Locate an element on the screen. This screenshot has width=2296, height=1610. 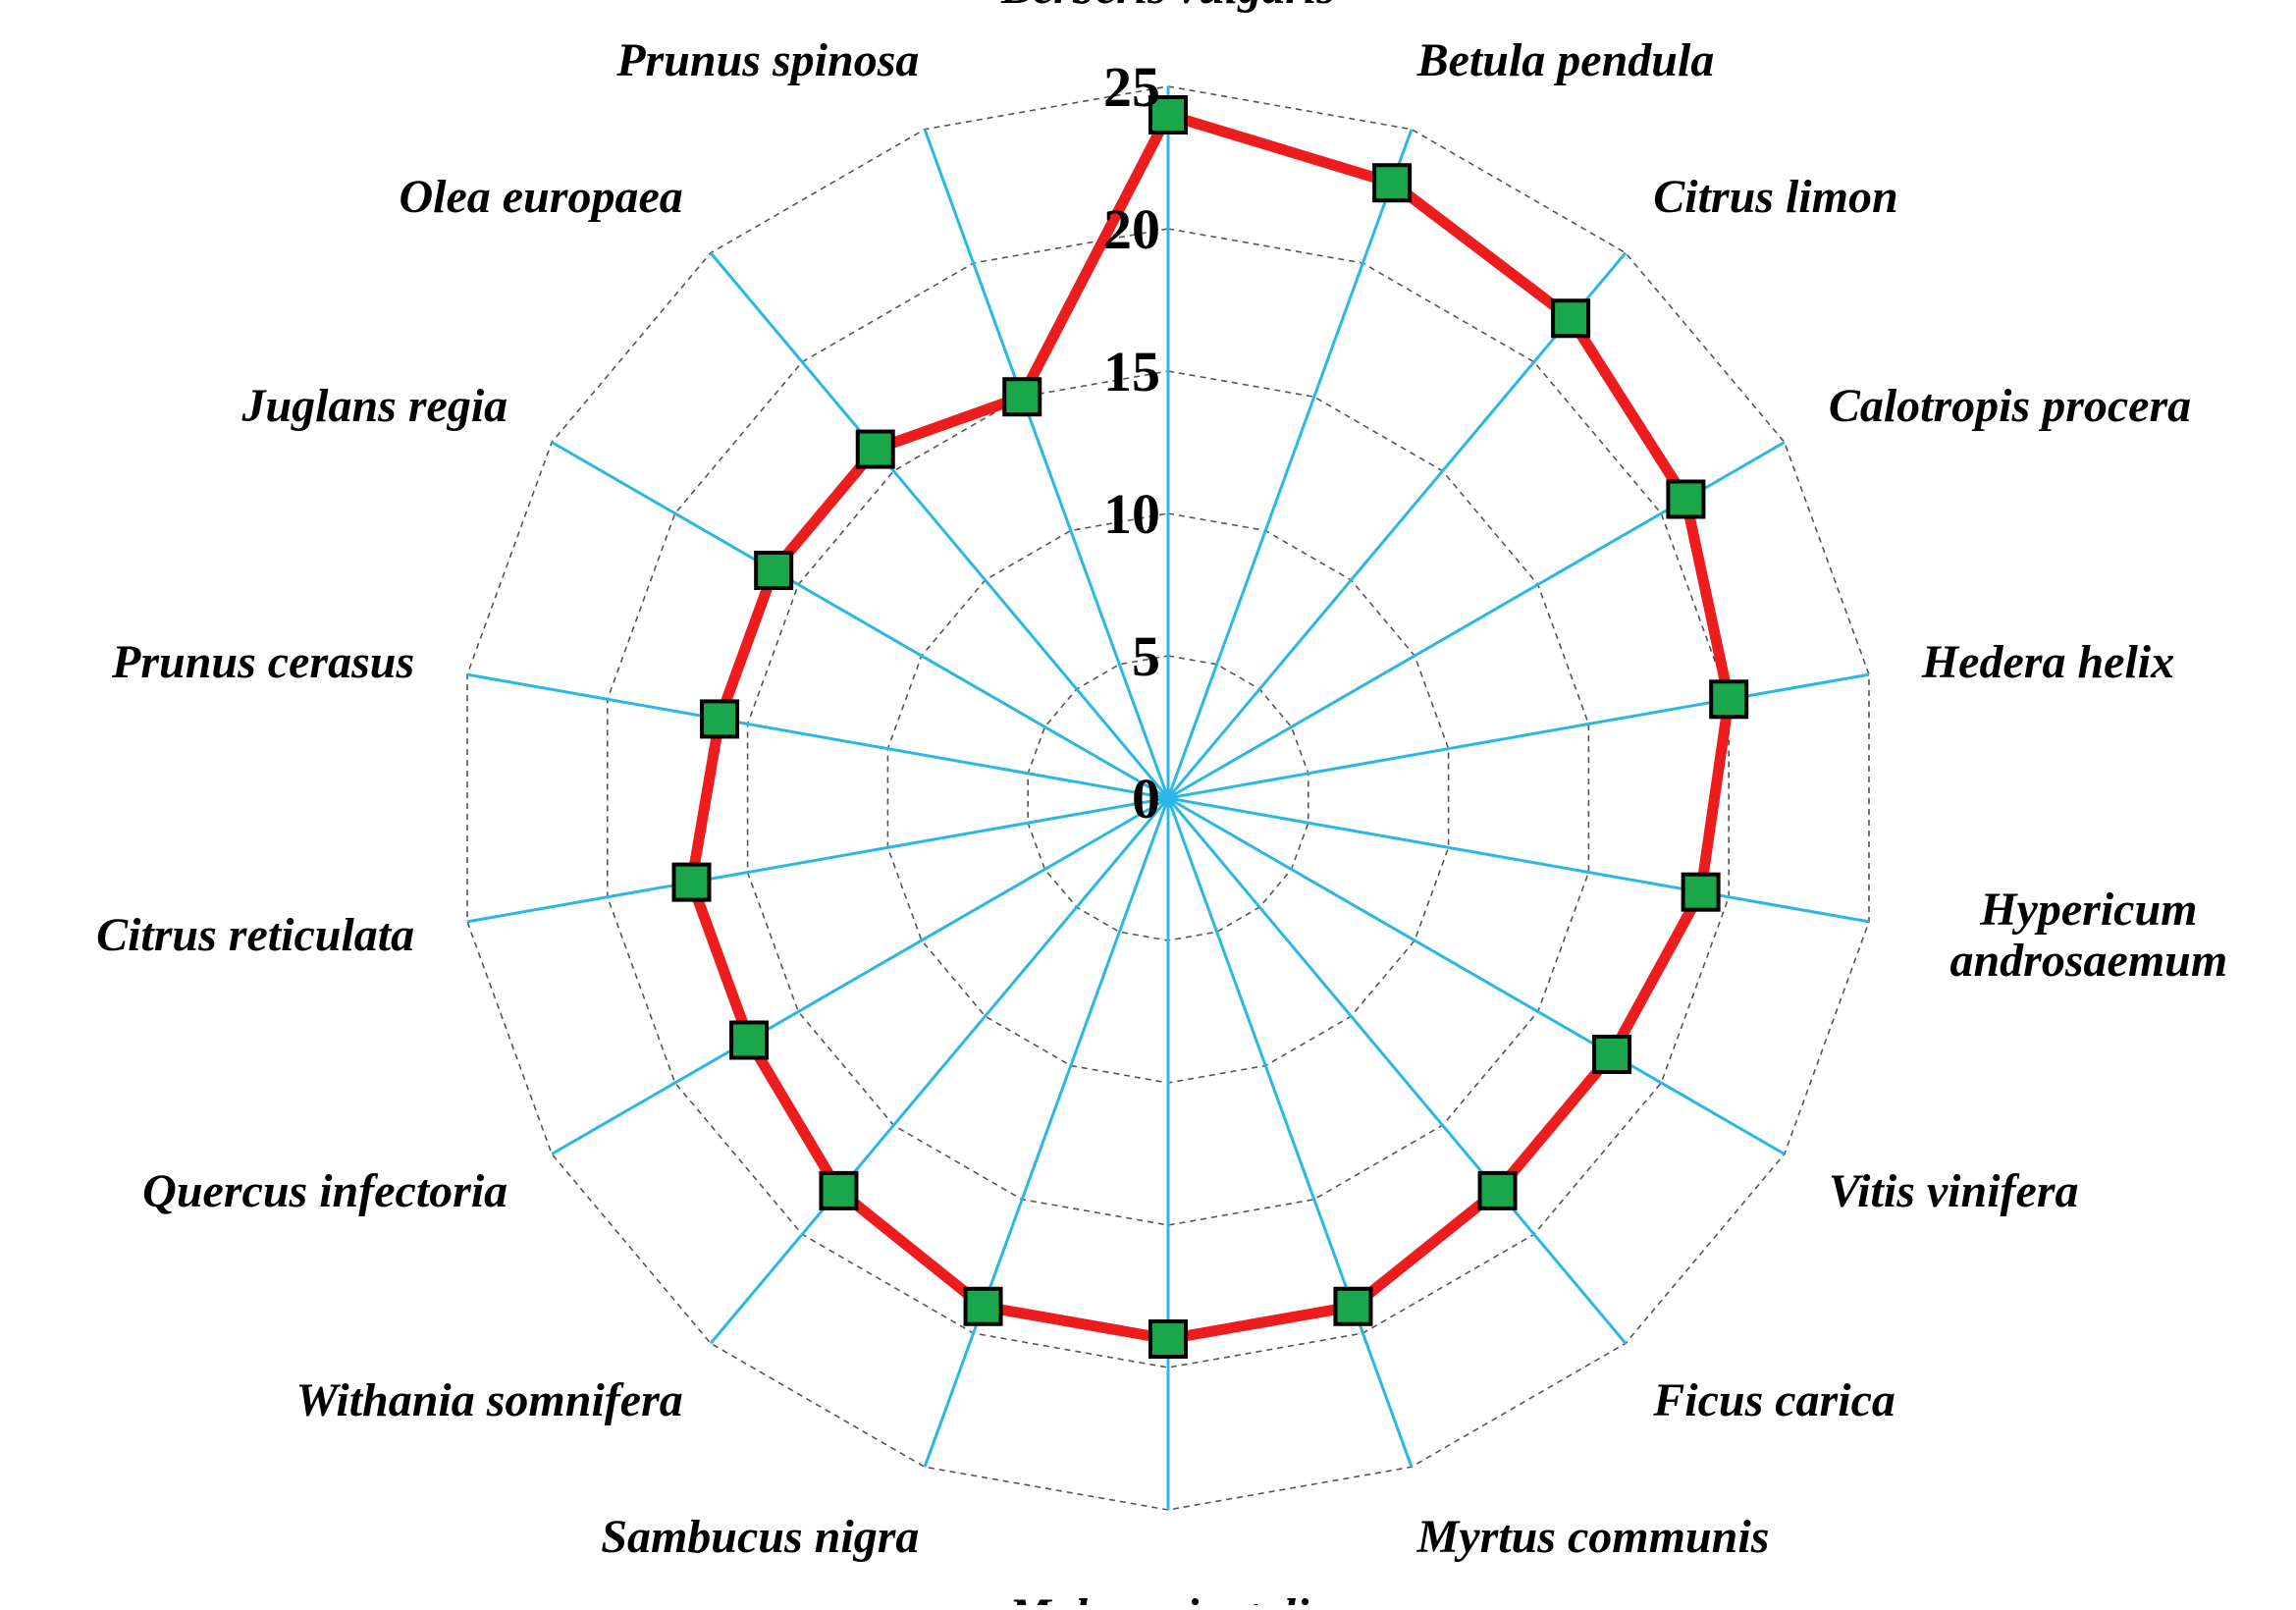
category-label-4: Hedera helix is located at coordinates (2048, 662).